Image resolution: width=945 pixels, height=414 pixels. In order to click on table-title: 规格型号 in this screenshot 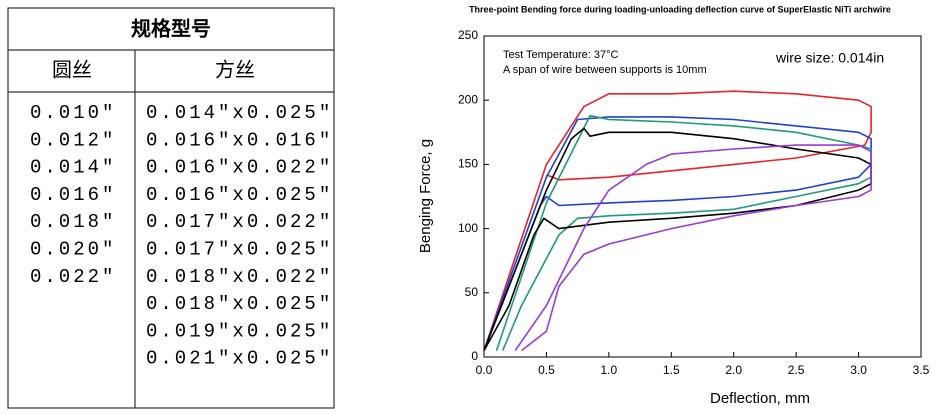, I will do `click(171, 29)`.